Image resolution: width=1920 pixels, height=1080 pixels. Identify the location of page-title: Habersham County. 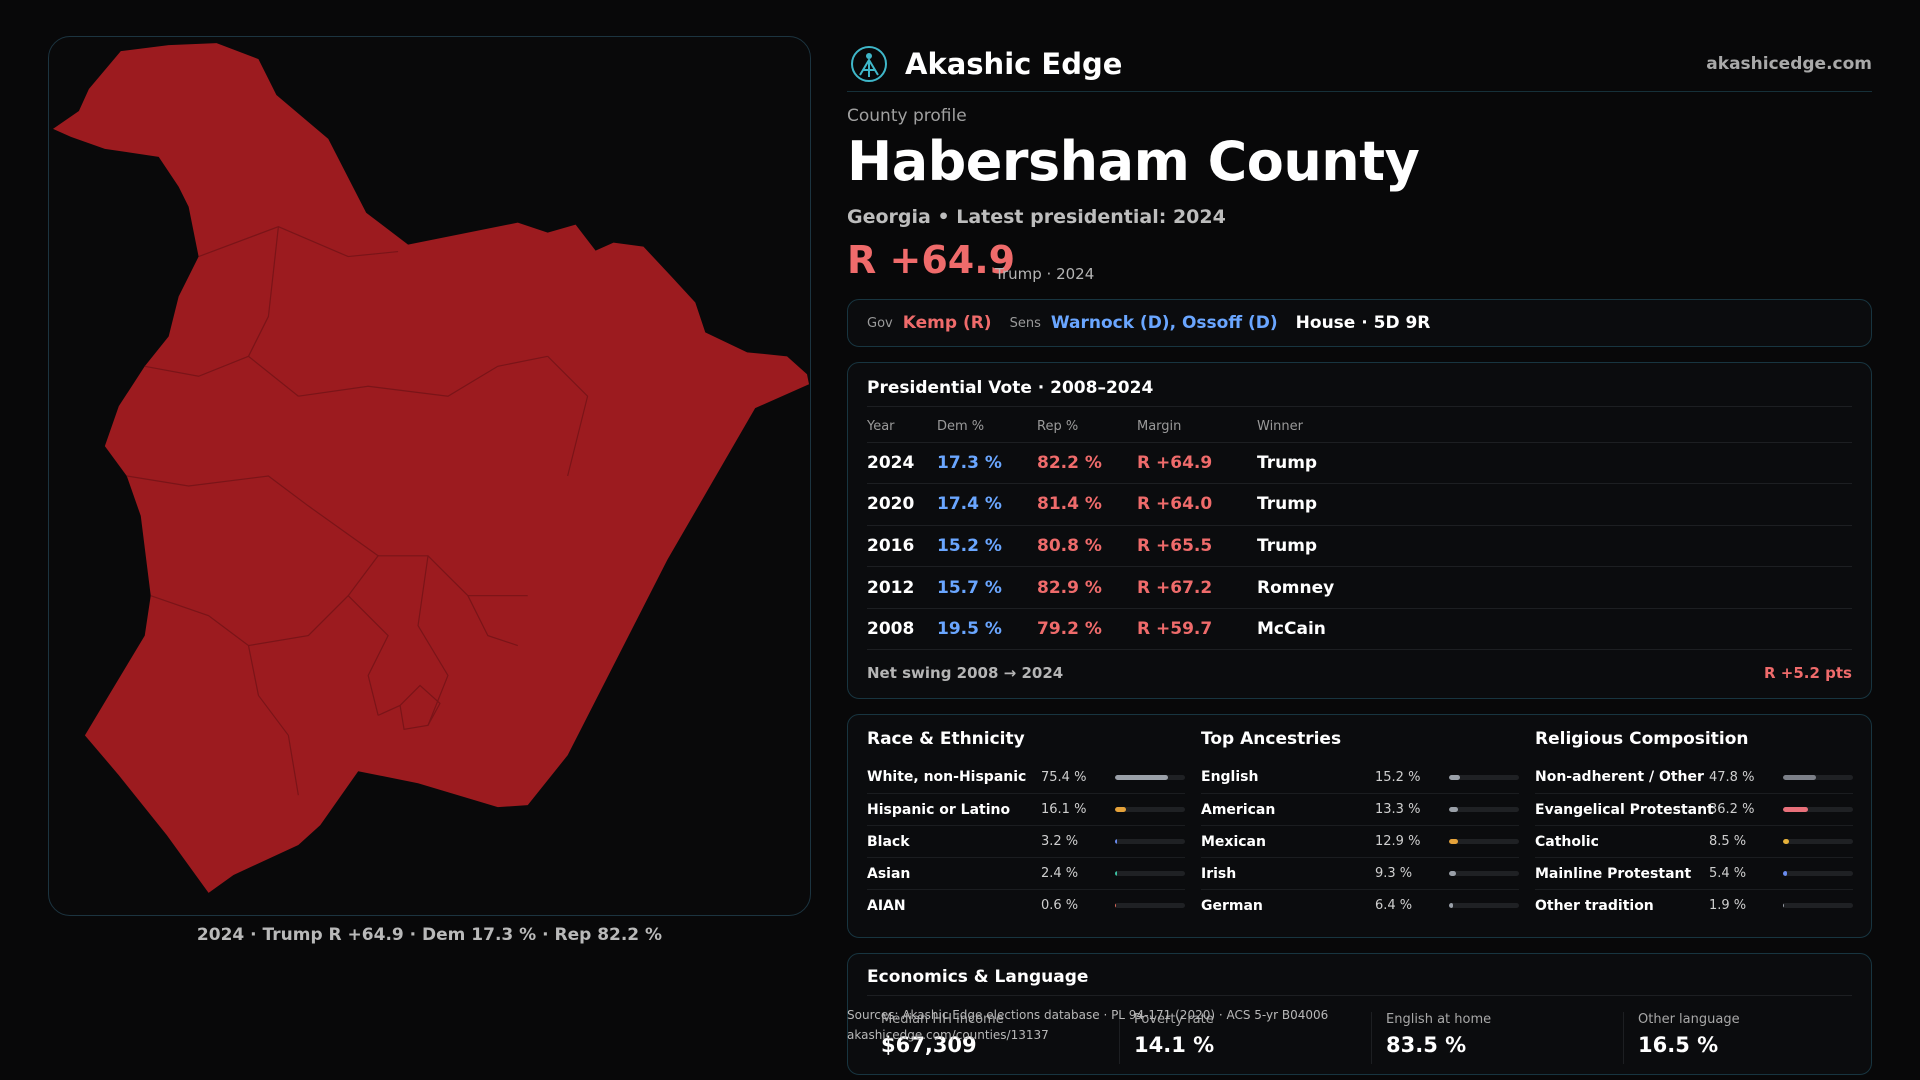
(1133, 161).